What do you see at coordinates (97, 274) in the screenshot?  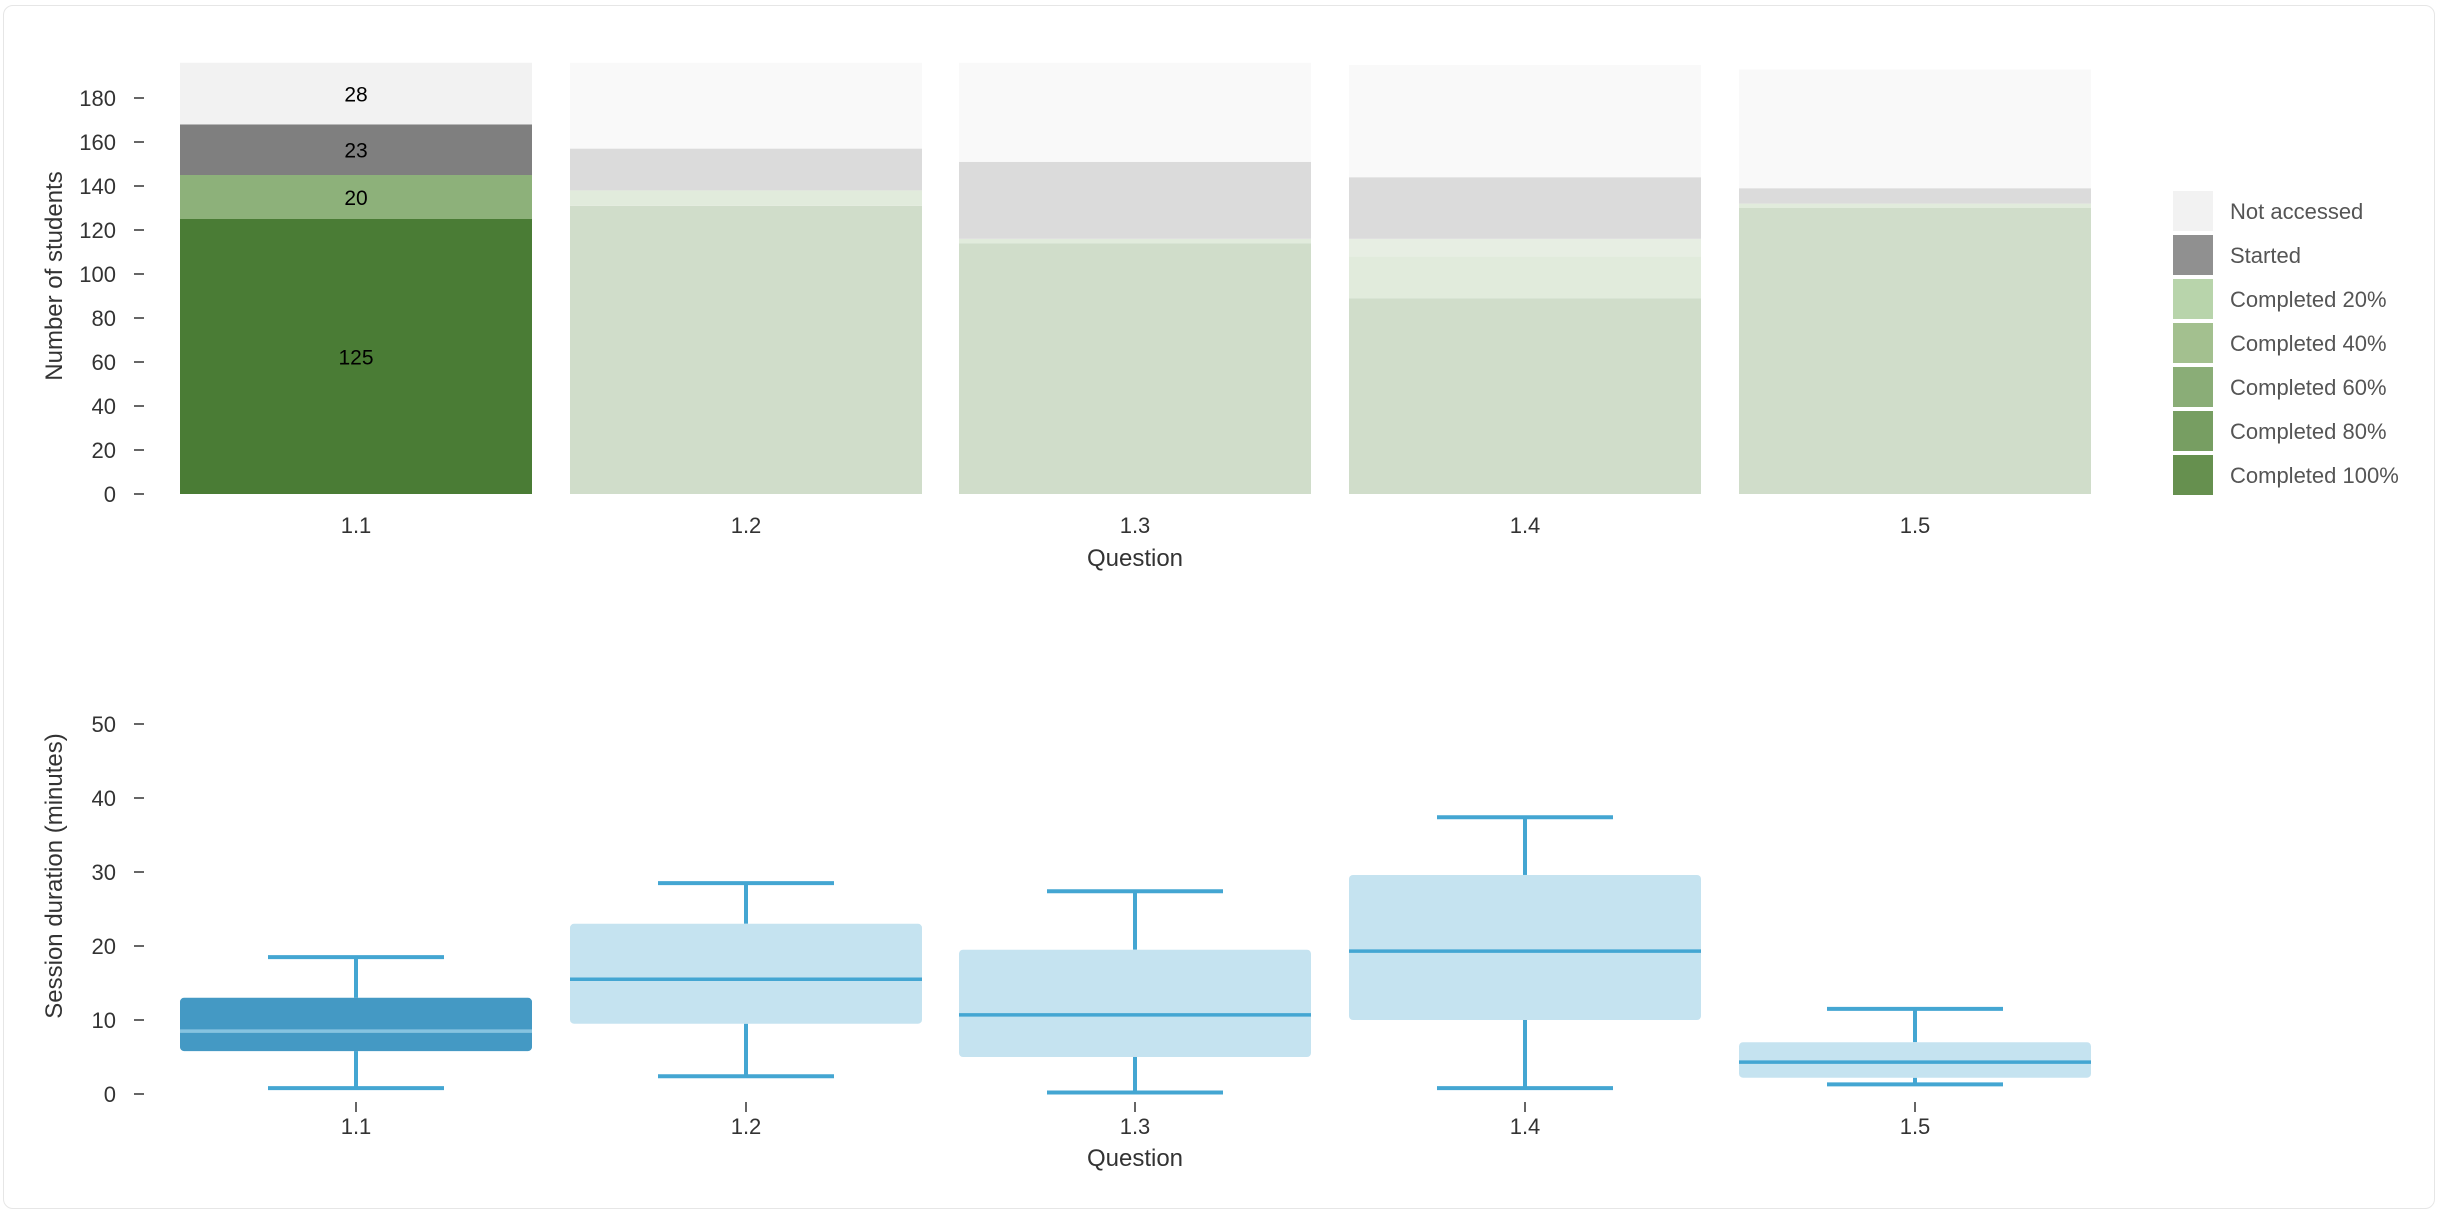 I see `y-tick-label: 100` at bounding box center [97, 274].